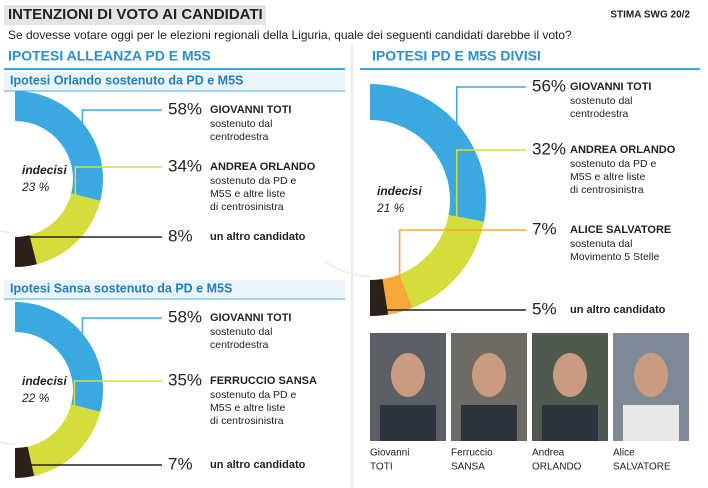 The image size is (708, 488). What do you see at coordinates (185, 165) in the screenshot?
I see `value-label: 34%` at bounding box center [185, 165].